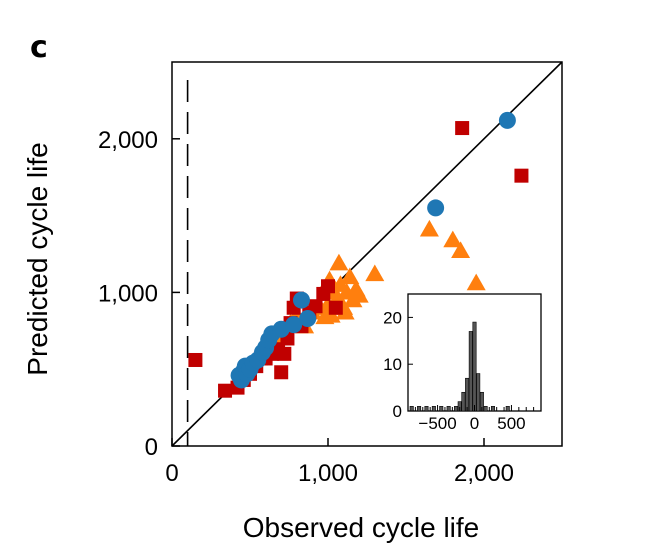  What do you see at coordinates (151, 447) in the screenshot?
I see `y-tick-label: 0` at bounding box center [151, 447].